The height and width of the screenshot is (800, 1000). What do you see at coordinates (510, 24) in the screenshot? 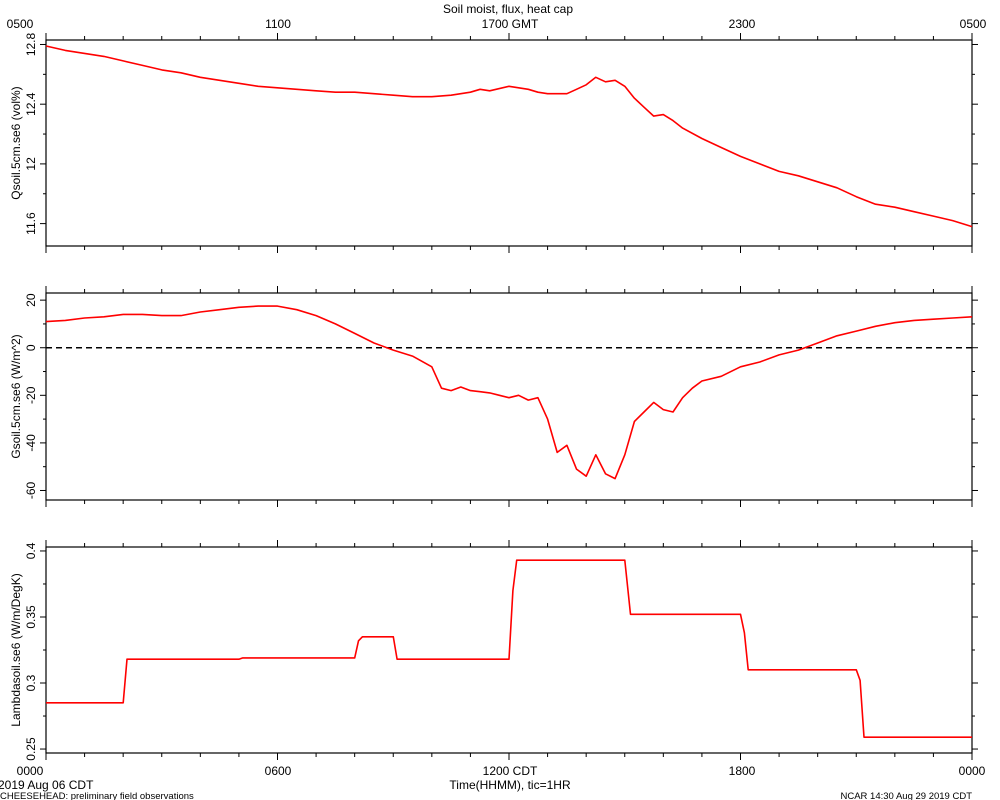
I see `top-axis-tick-label: 1700 GMT` at bounding box center [510, 24].